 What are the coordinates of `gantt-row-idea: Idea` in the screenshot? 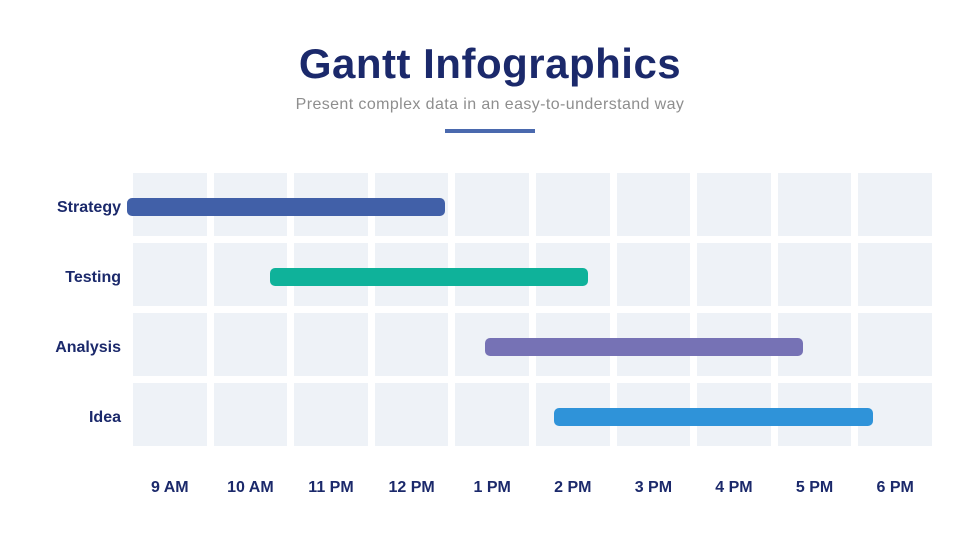 It's located at (466, 418).